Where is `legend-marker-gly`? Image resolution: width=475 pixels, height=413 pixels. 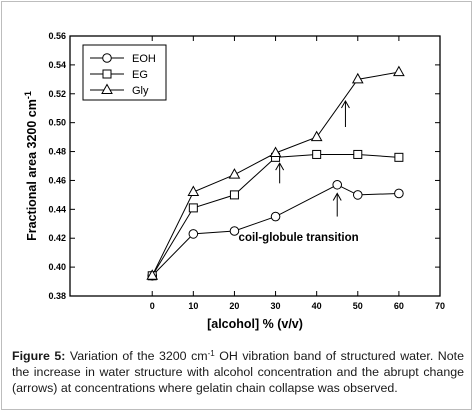 legend-marker-gly is located at coordinates (107, 88).